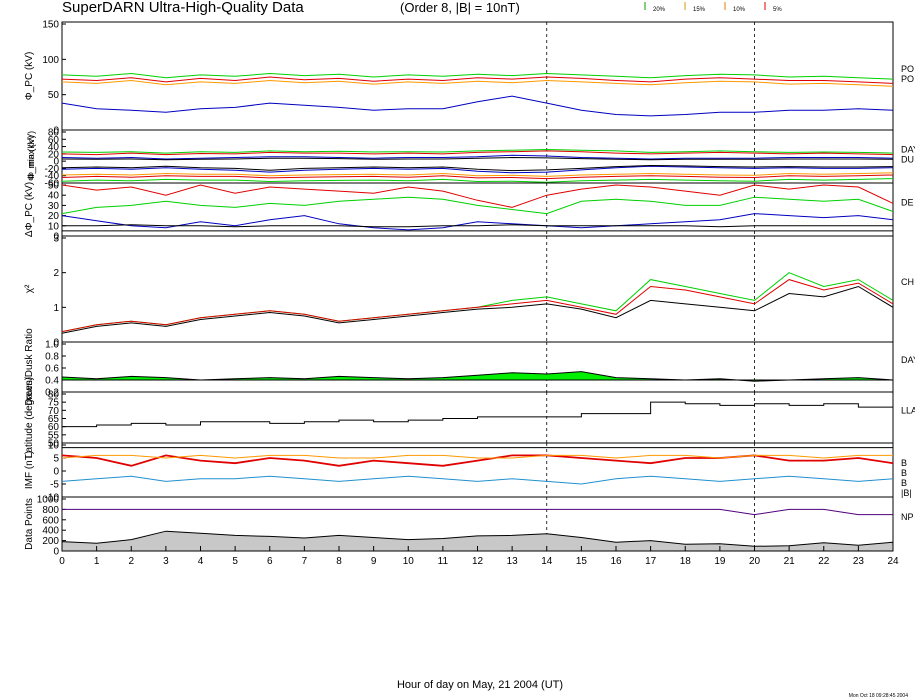 The width and height of the screenshot is (915, 700). I want to click on x-tick-label: 13, so click(513, 561).